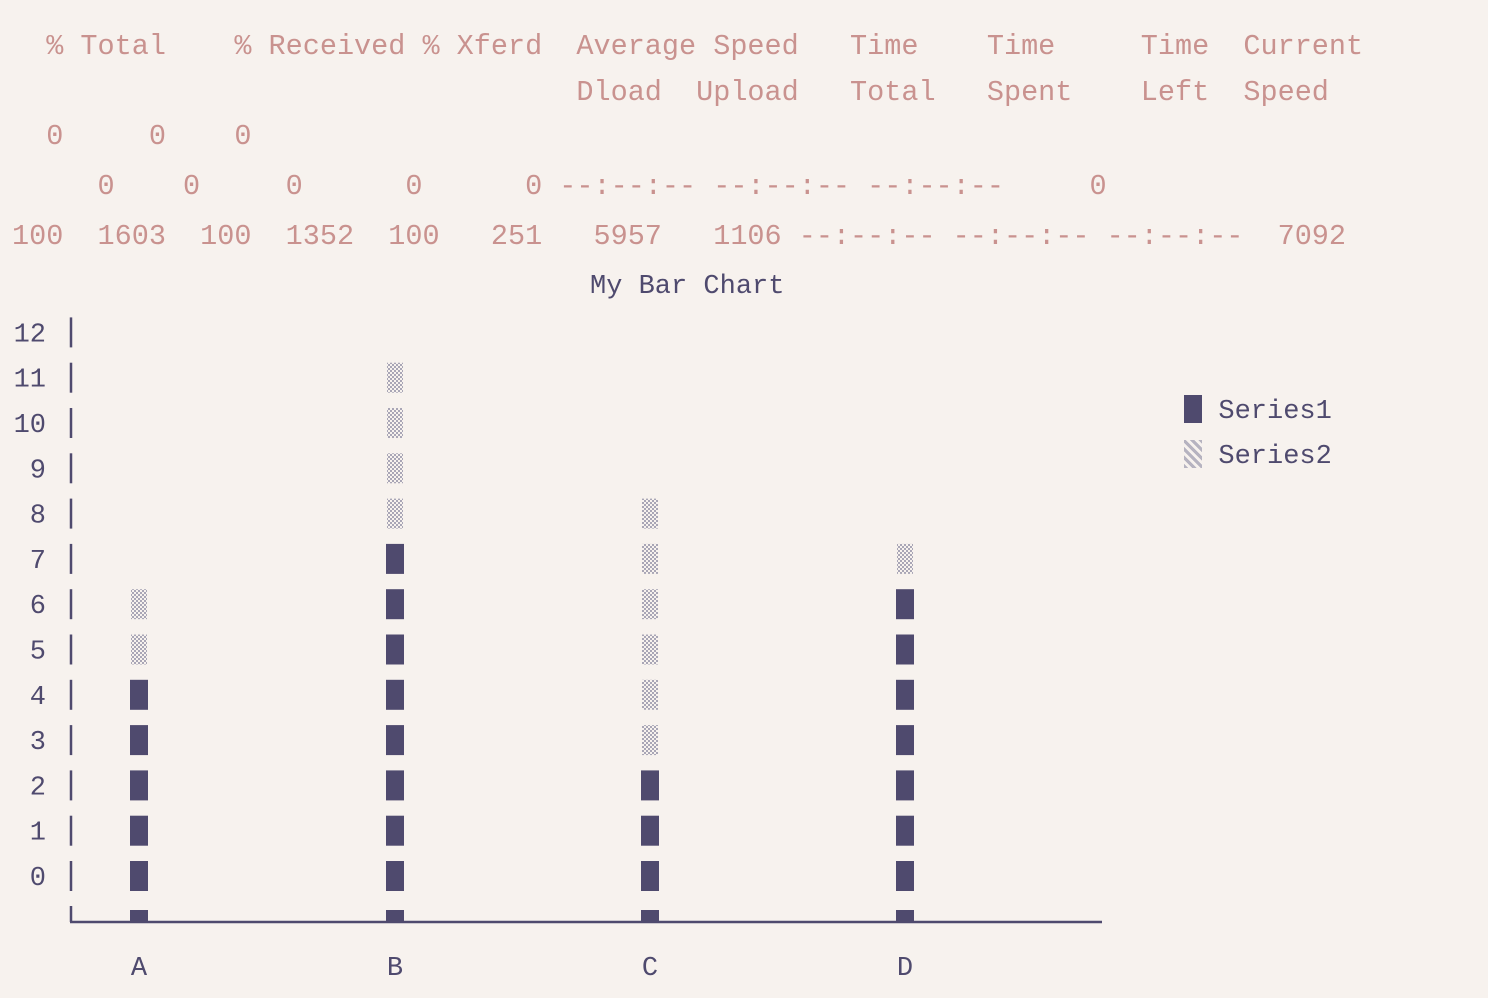 This screenshot has width=1488, height=998. Describe the element at coordinates (38, 653) in the screenshot. I see `y-tick-label: 5` at that location.